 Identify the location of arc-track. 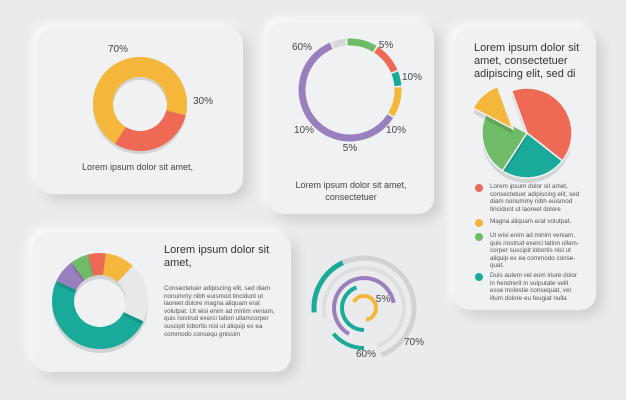
(364, 307).